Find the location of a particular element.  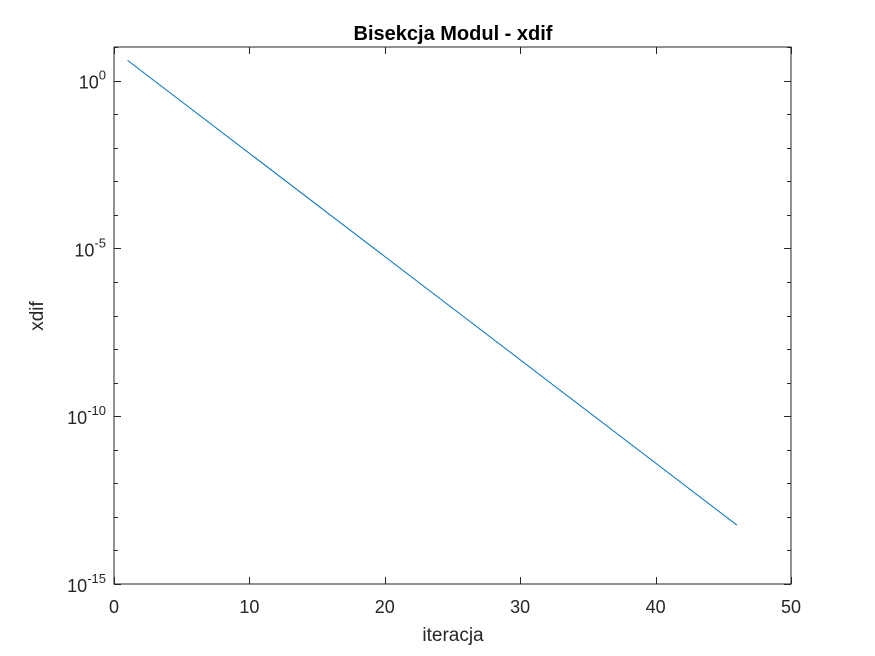

x-axis-title: iteracja is located at coordinates (453, 635).